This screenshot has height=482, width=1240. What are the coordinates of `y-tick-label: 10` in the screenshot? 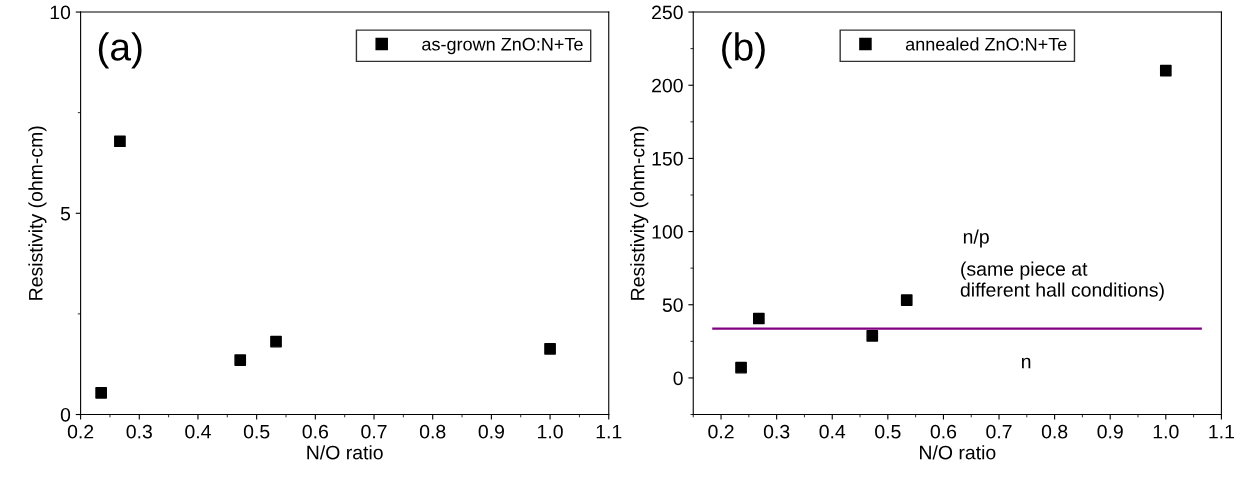 It's located at (60, 12).